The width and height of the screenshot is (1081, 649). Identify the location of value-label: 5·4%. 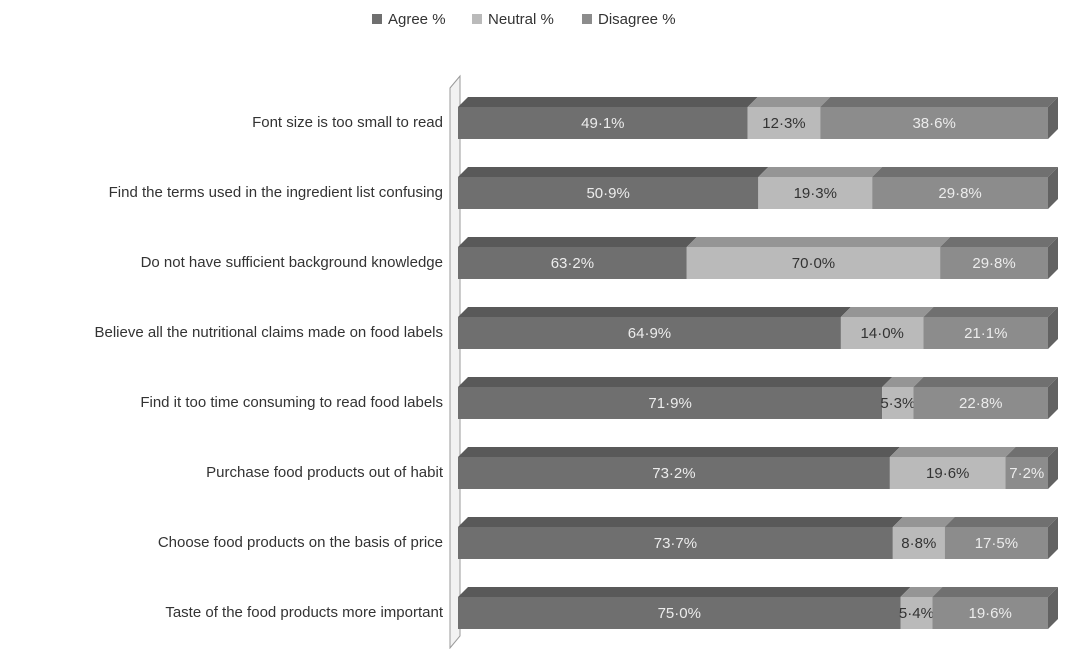
(916, 613).